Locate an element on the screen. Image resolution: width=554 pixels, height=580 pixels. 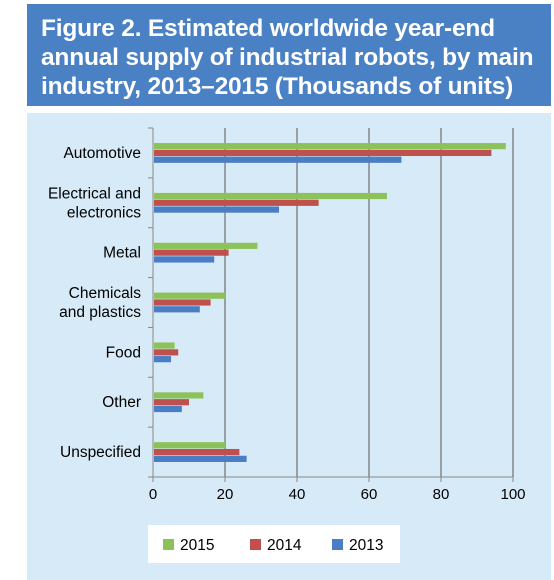
category-label: Automotive is located at coordinates (102, 153).